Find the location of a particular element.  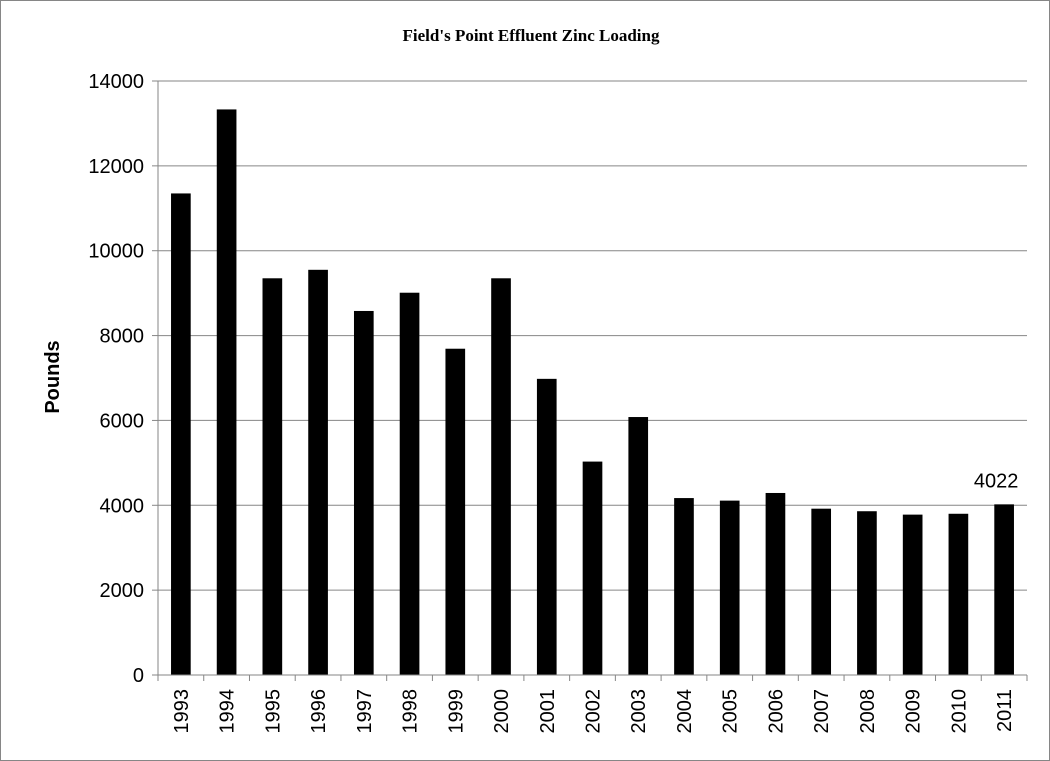

bar-1995 is located at coordinates (272, 476).